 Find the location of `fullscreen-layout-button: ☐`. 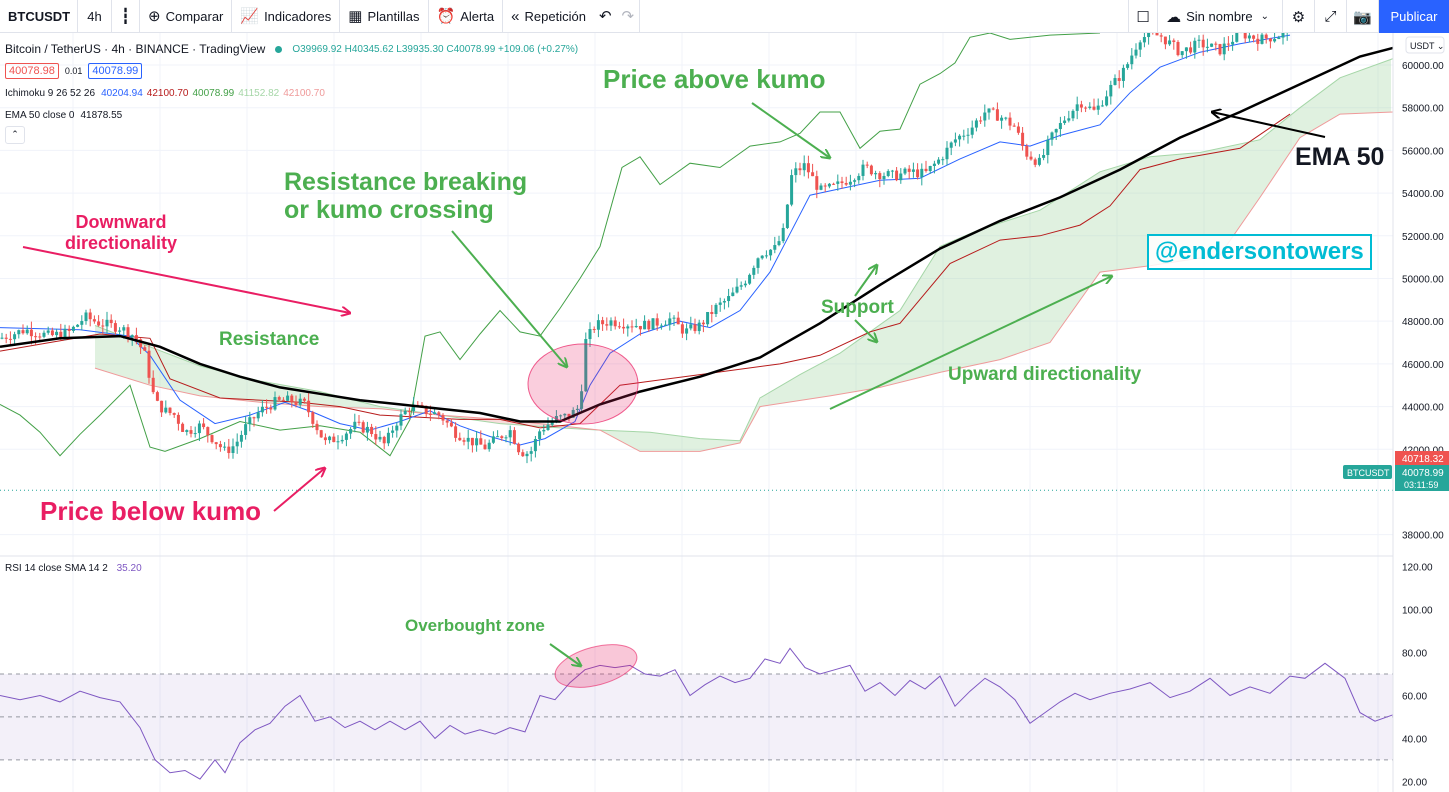

fullscreen-layout-button: ☐ is located at coordinates (1143, 16).